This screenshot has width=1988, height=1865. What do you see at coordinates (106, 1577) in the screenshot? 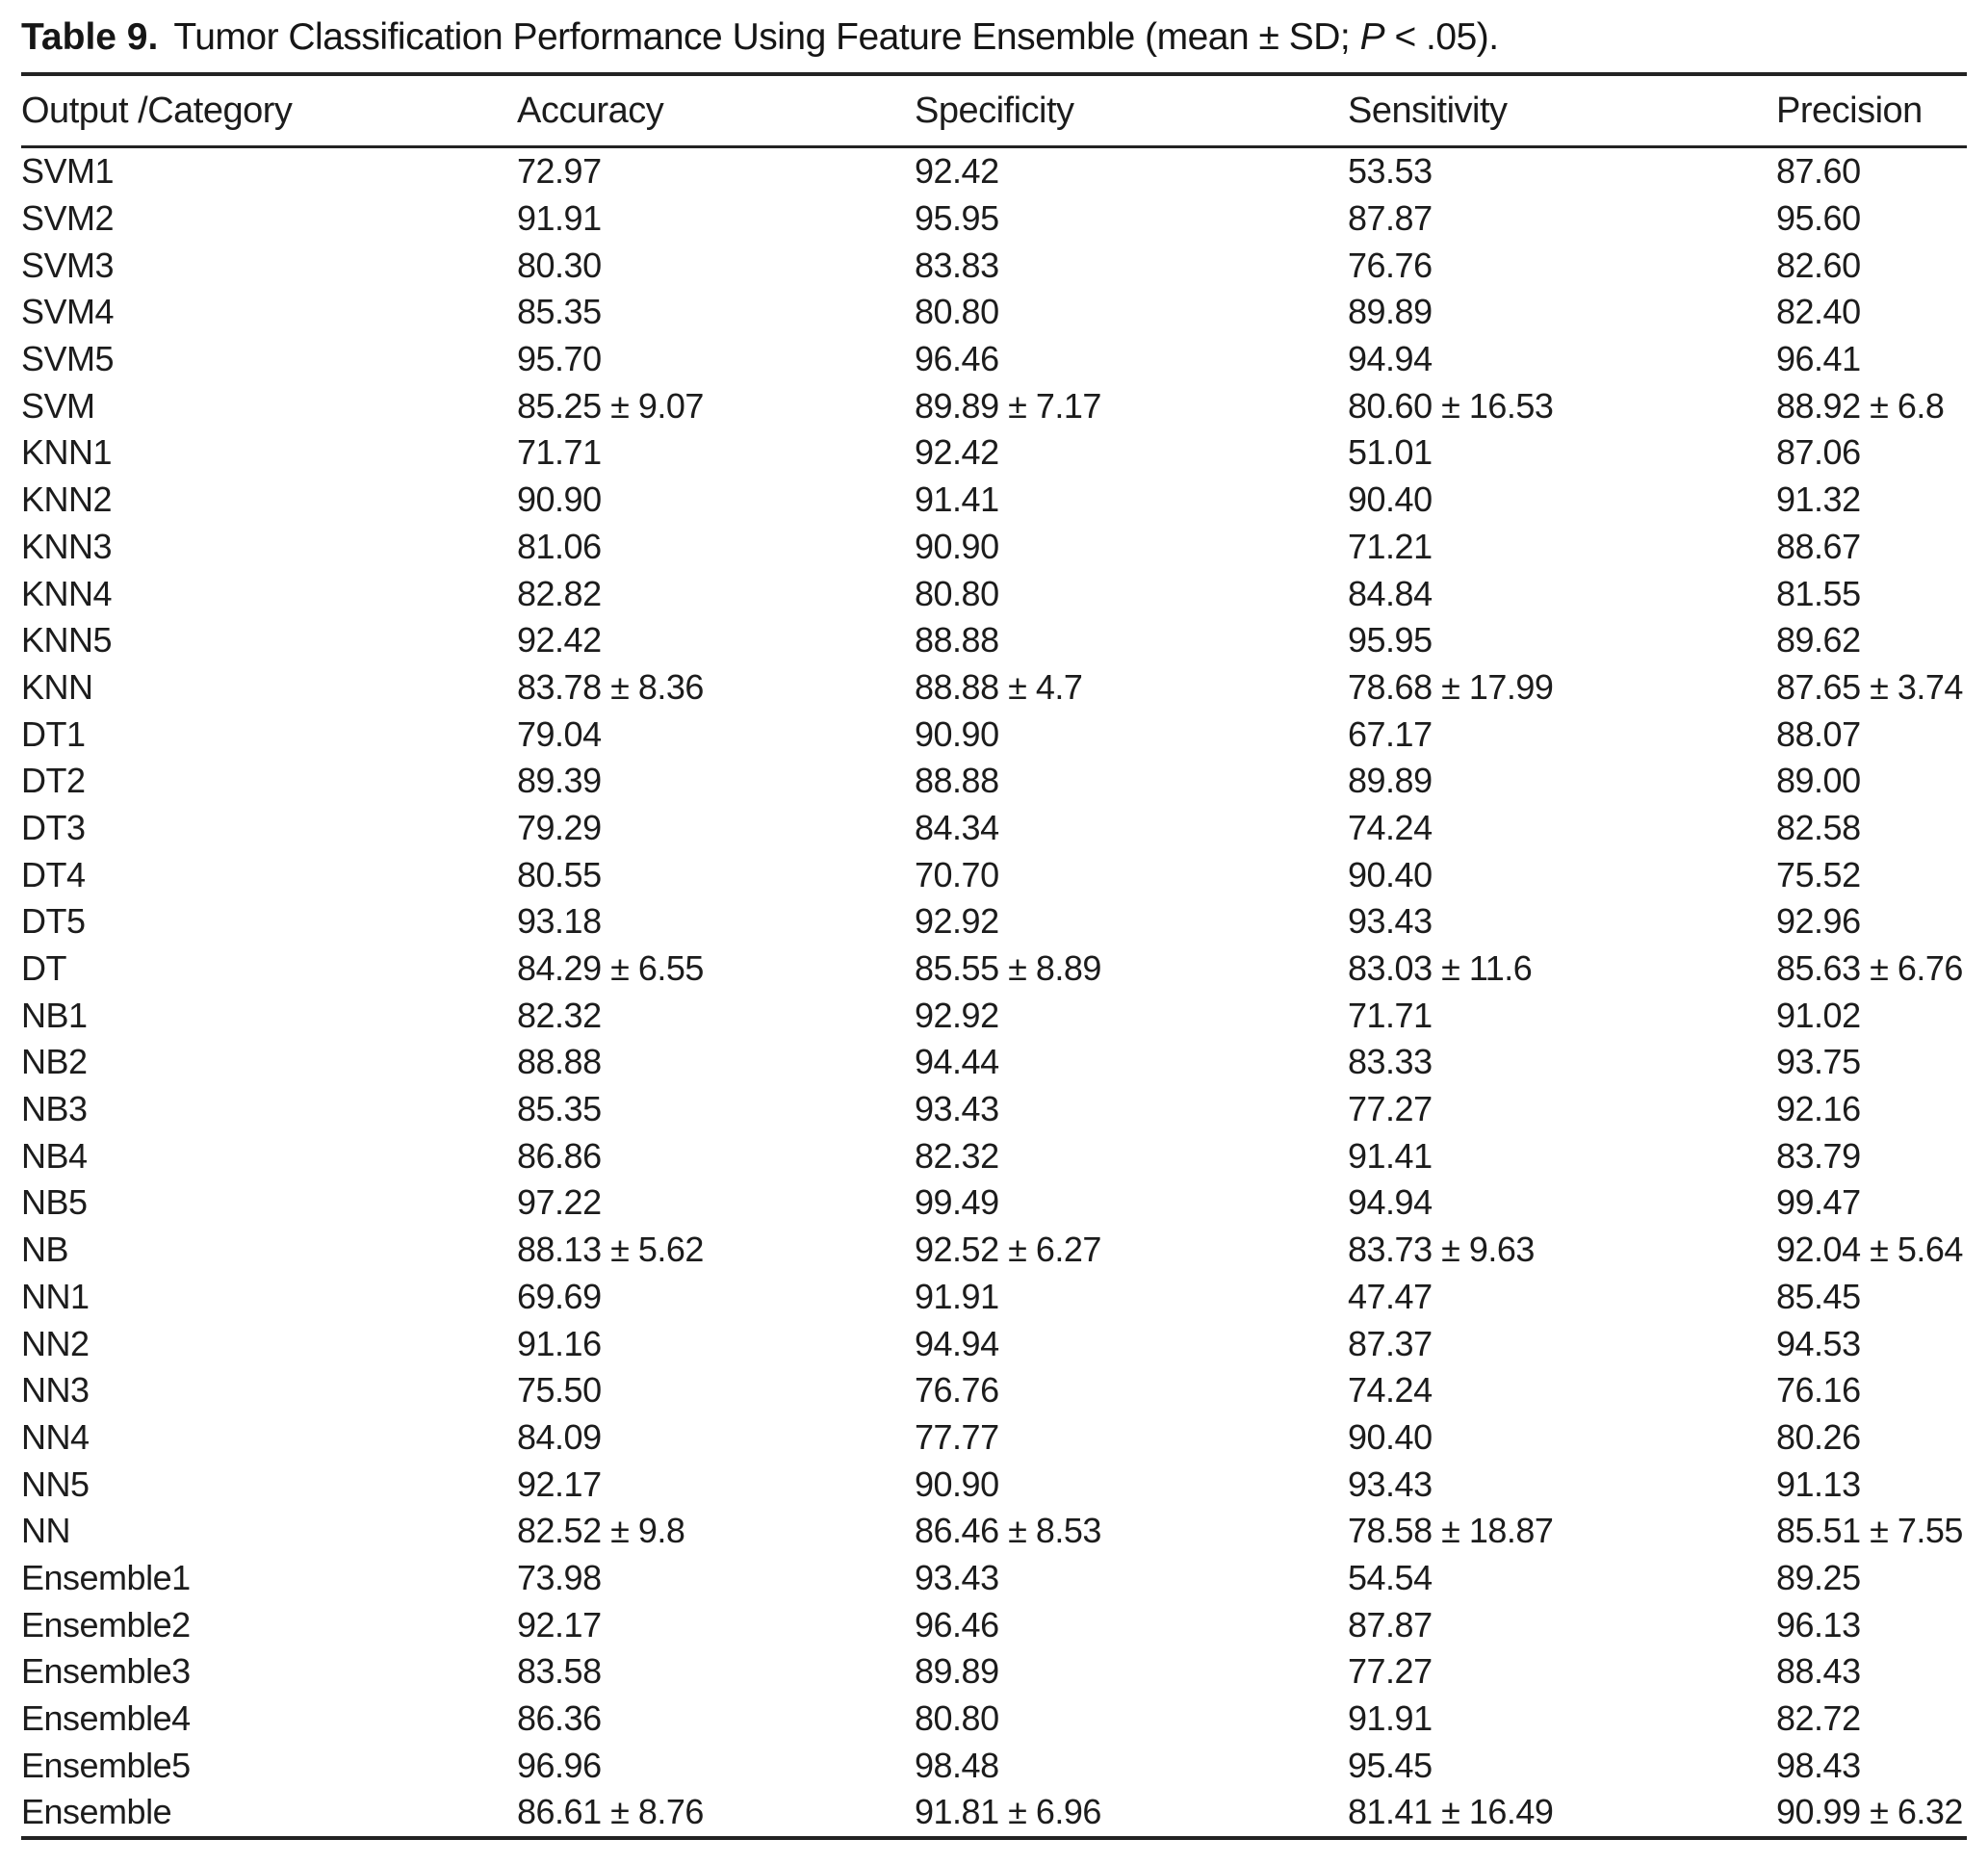
I see `row-category: Ensemble1` at bounding box center [106, 1577].